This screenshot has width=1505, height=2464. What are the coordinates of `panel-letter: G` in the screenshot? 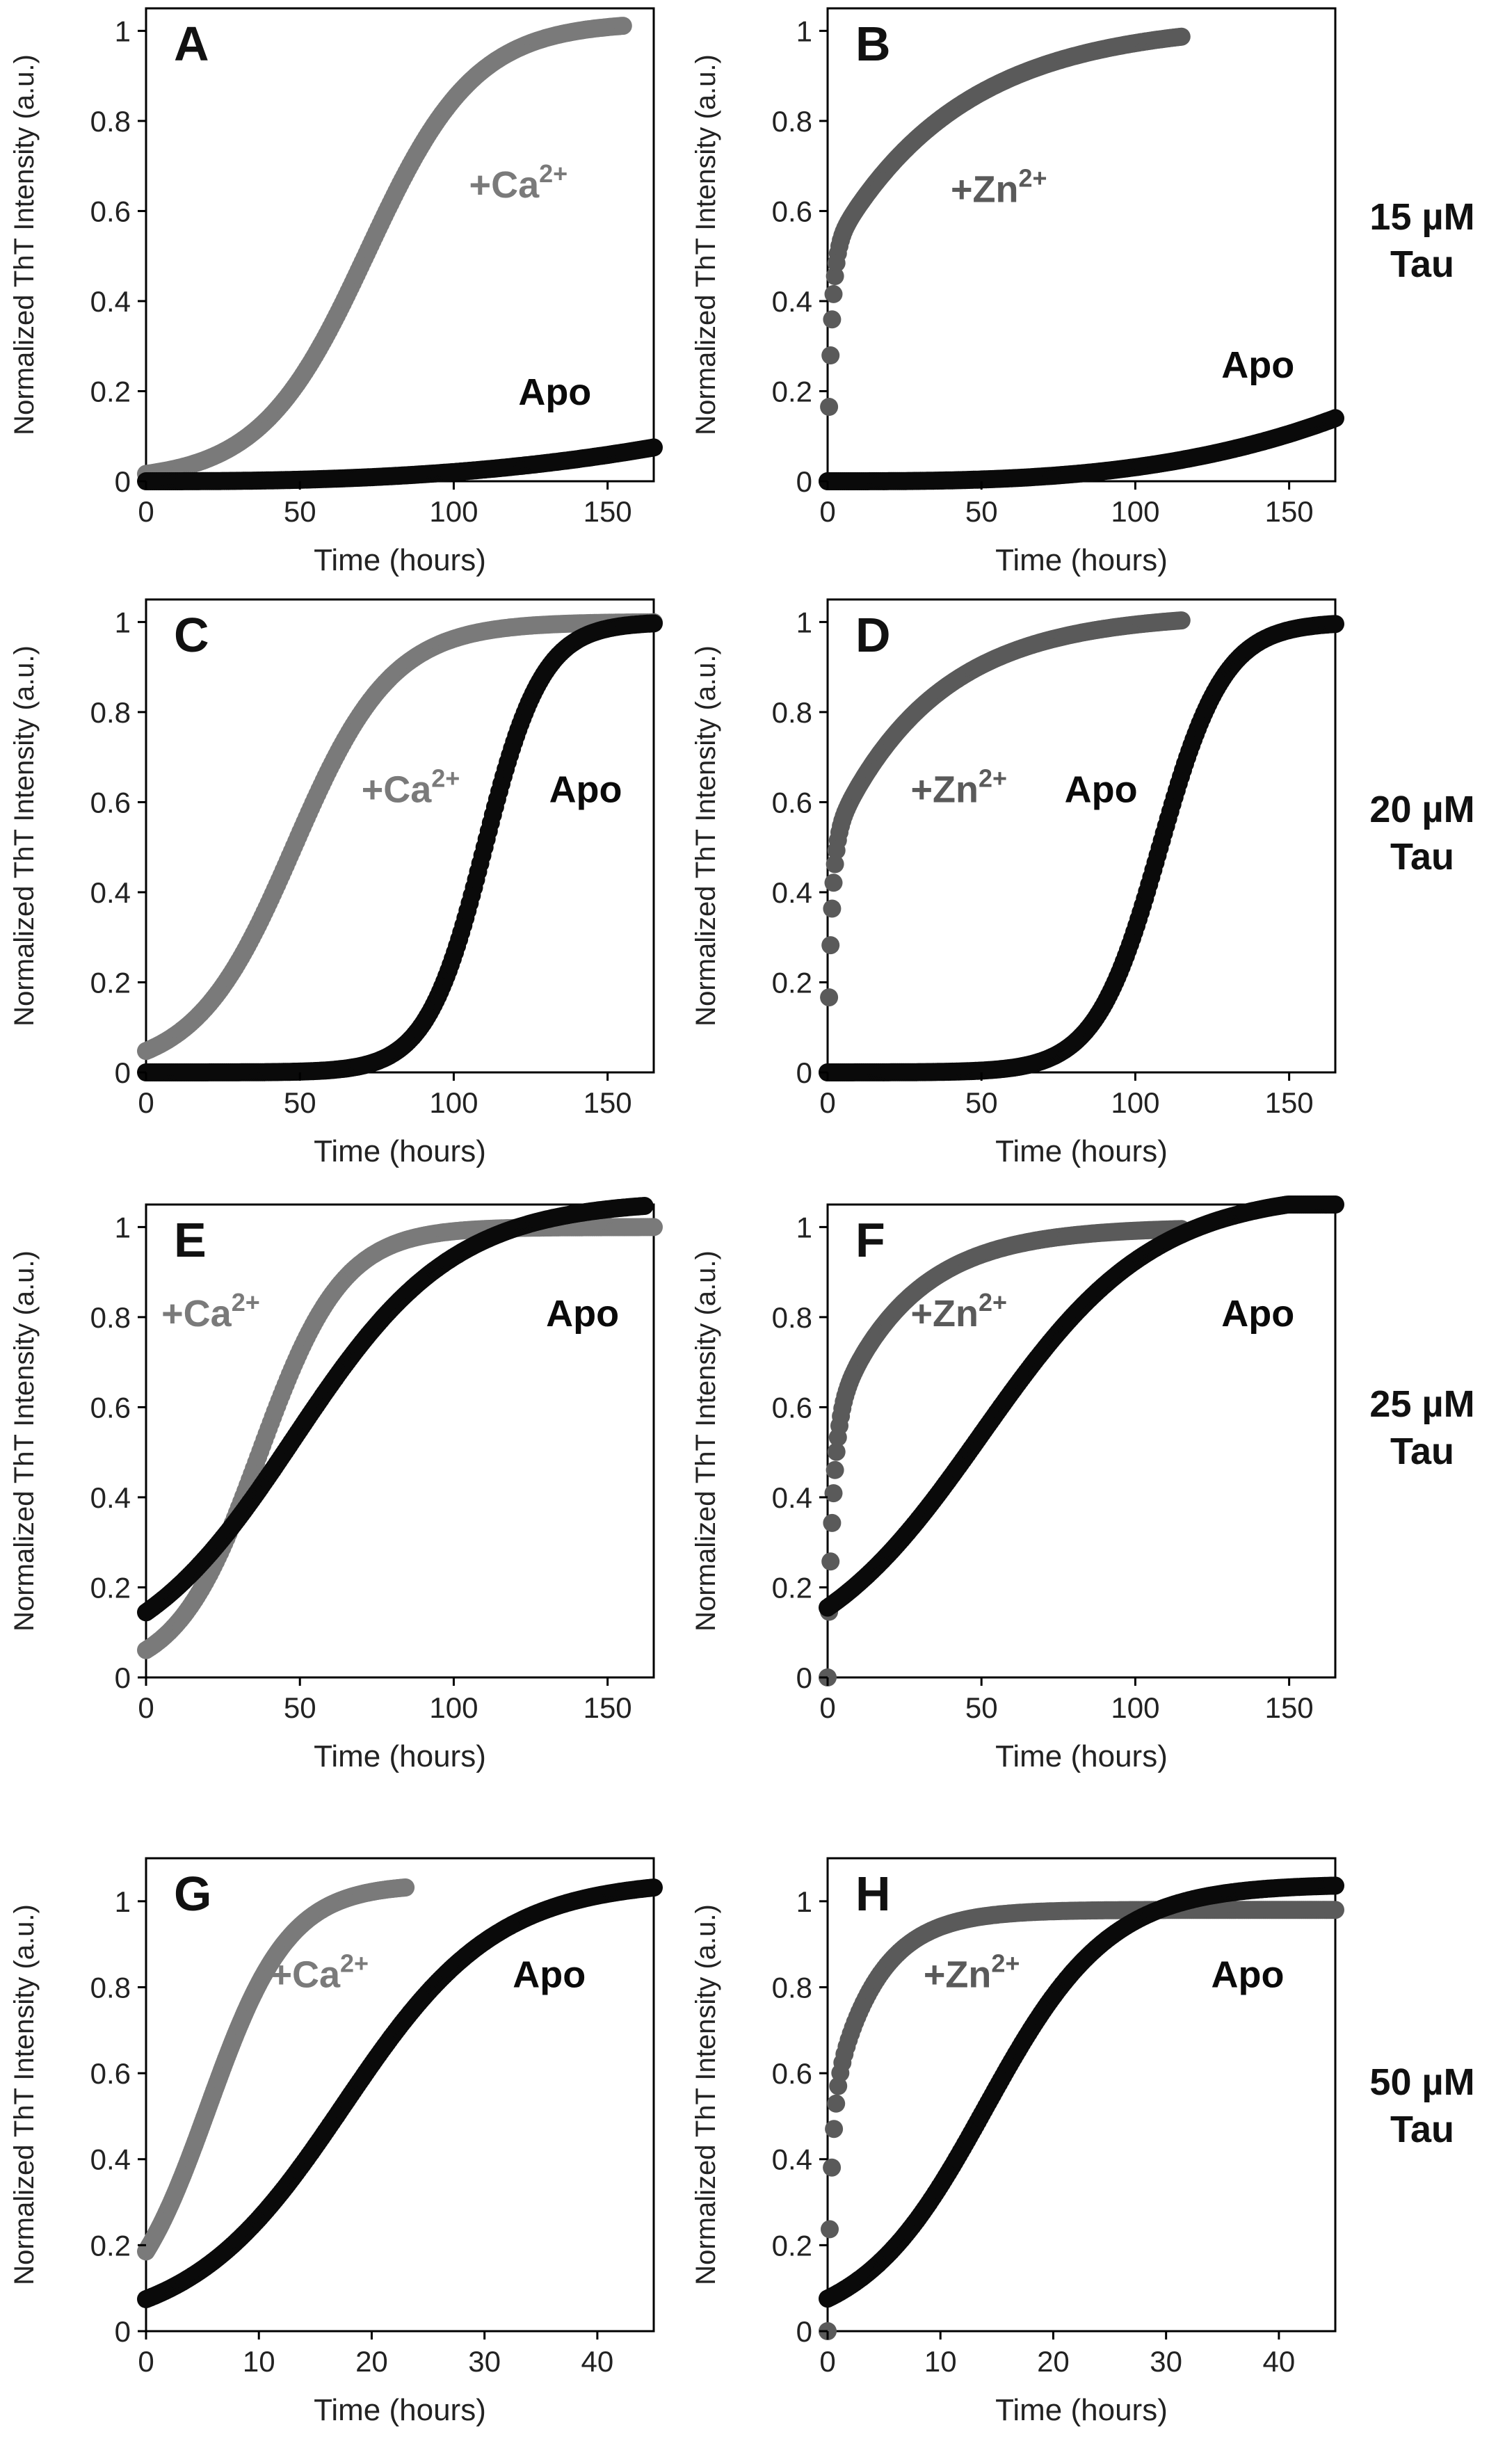 It's located at (192, 1894).